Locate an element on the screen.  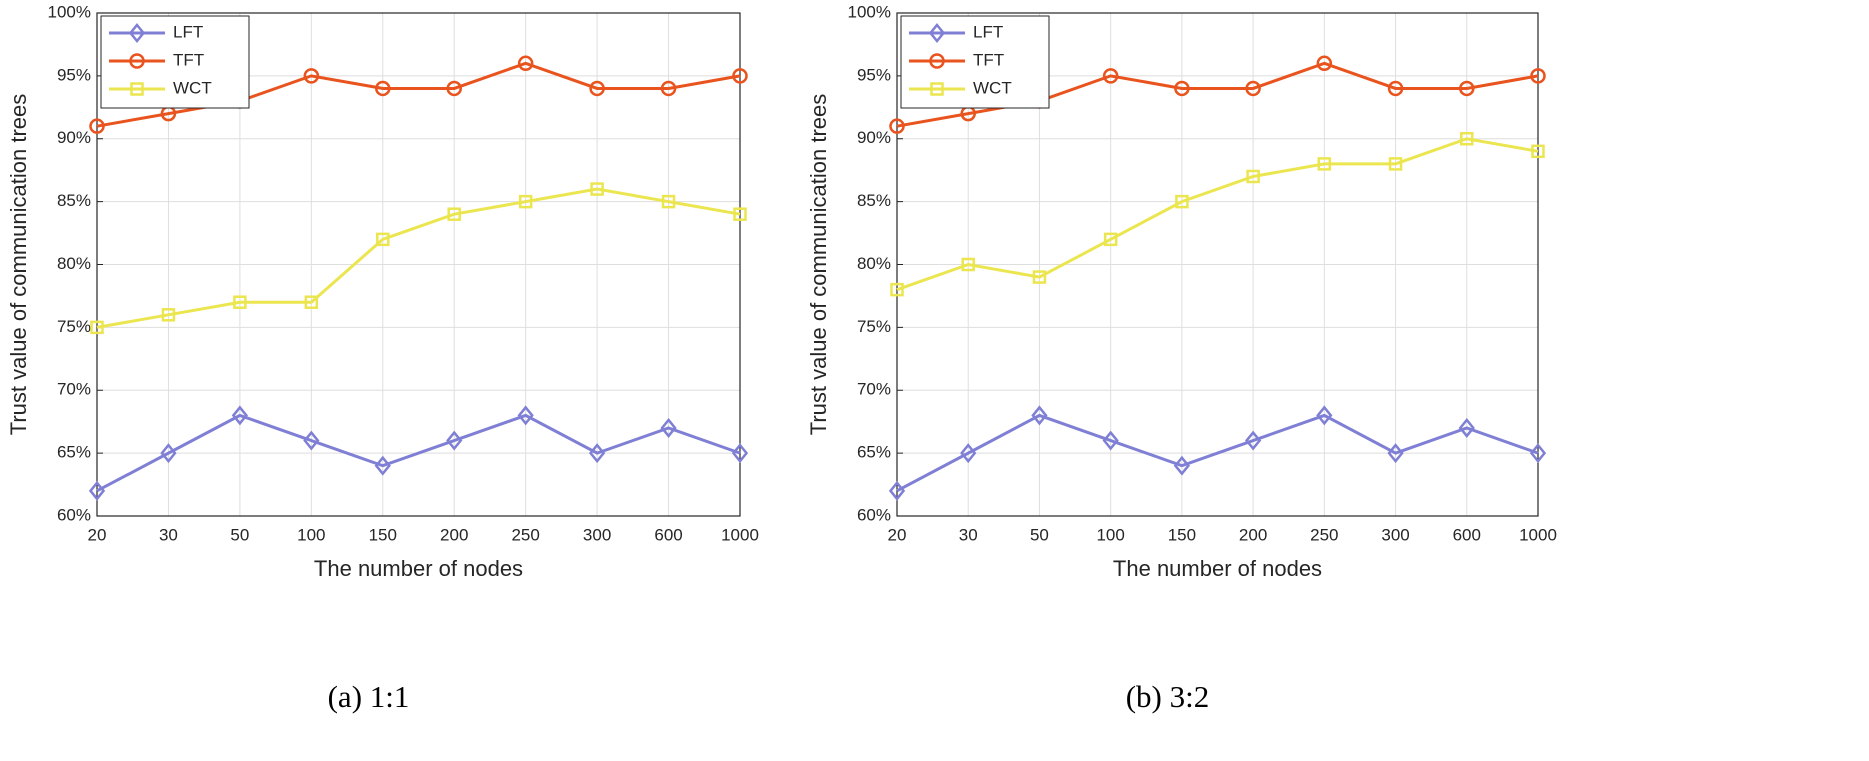
x-tick-label: 30 is located at coordinates (968, 534).